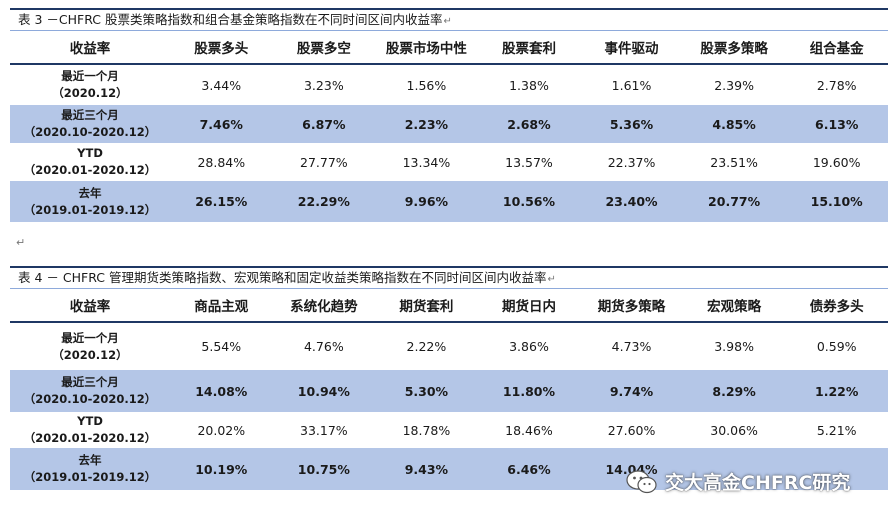  I want to click on value-text: 2.39%, so click(734, 85).